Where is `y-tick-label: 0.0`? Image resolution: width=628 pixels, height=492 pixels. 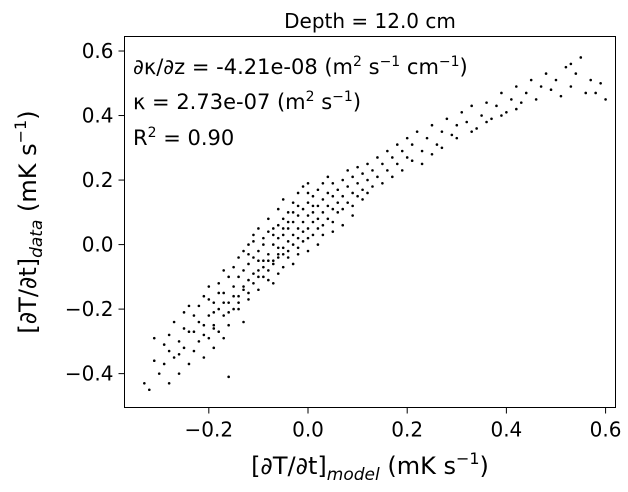
y-tick-label: 0.0 is located at coordinates (98, 245).